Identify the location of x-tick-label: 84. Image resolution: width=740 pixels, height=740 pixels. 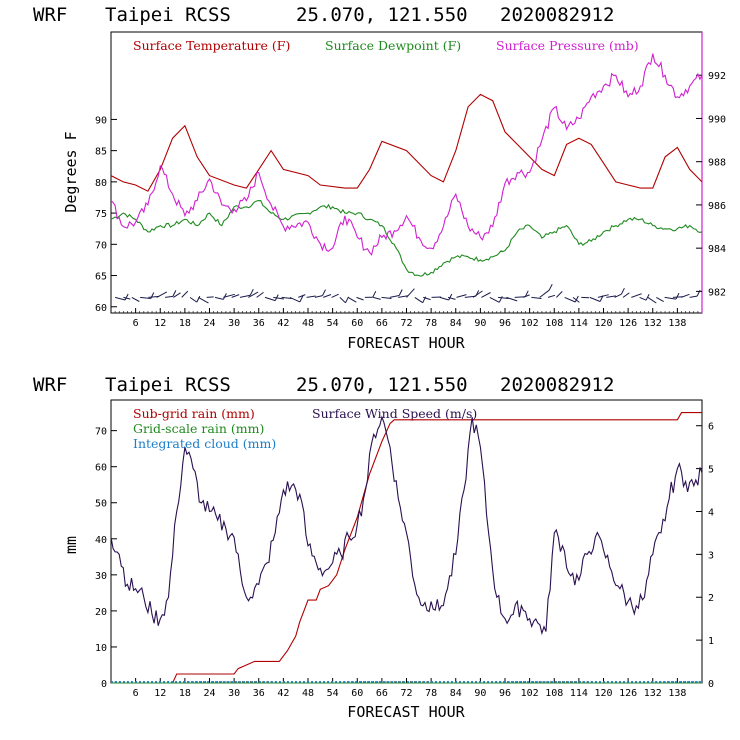
(456, 323).